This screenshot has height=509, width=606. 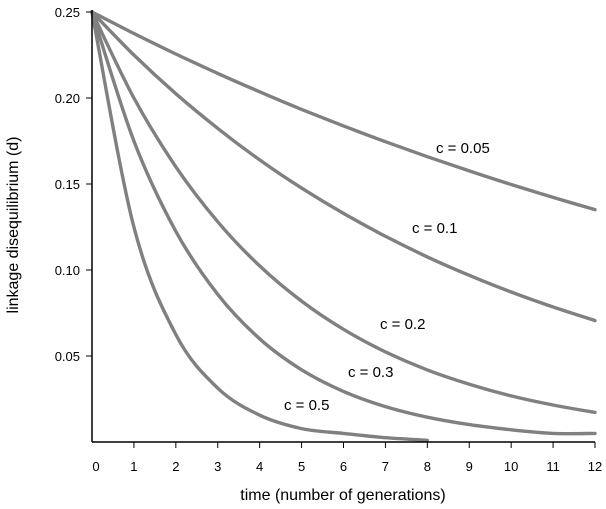 I want to click on series-label-2: c = 0.2, so click(x=402, y=324).